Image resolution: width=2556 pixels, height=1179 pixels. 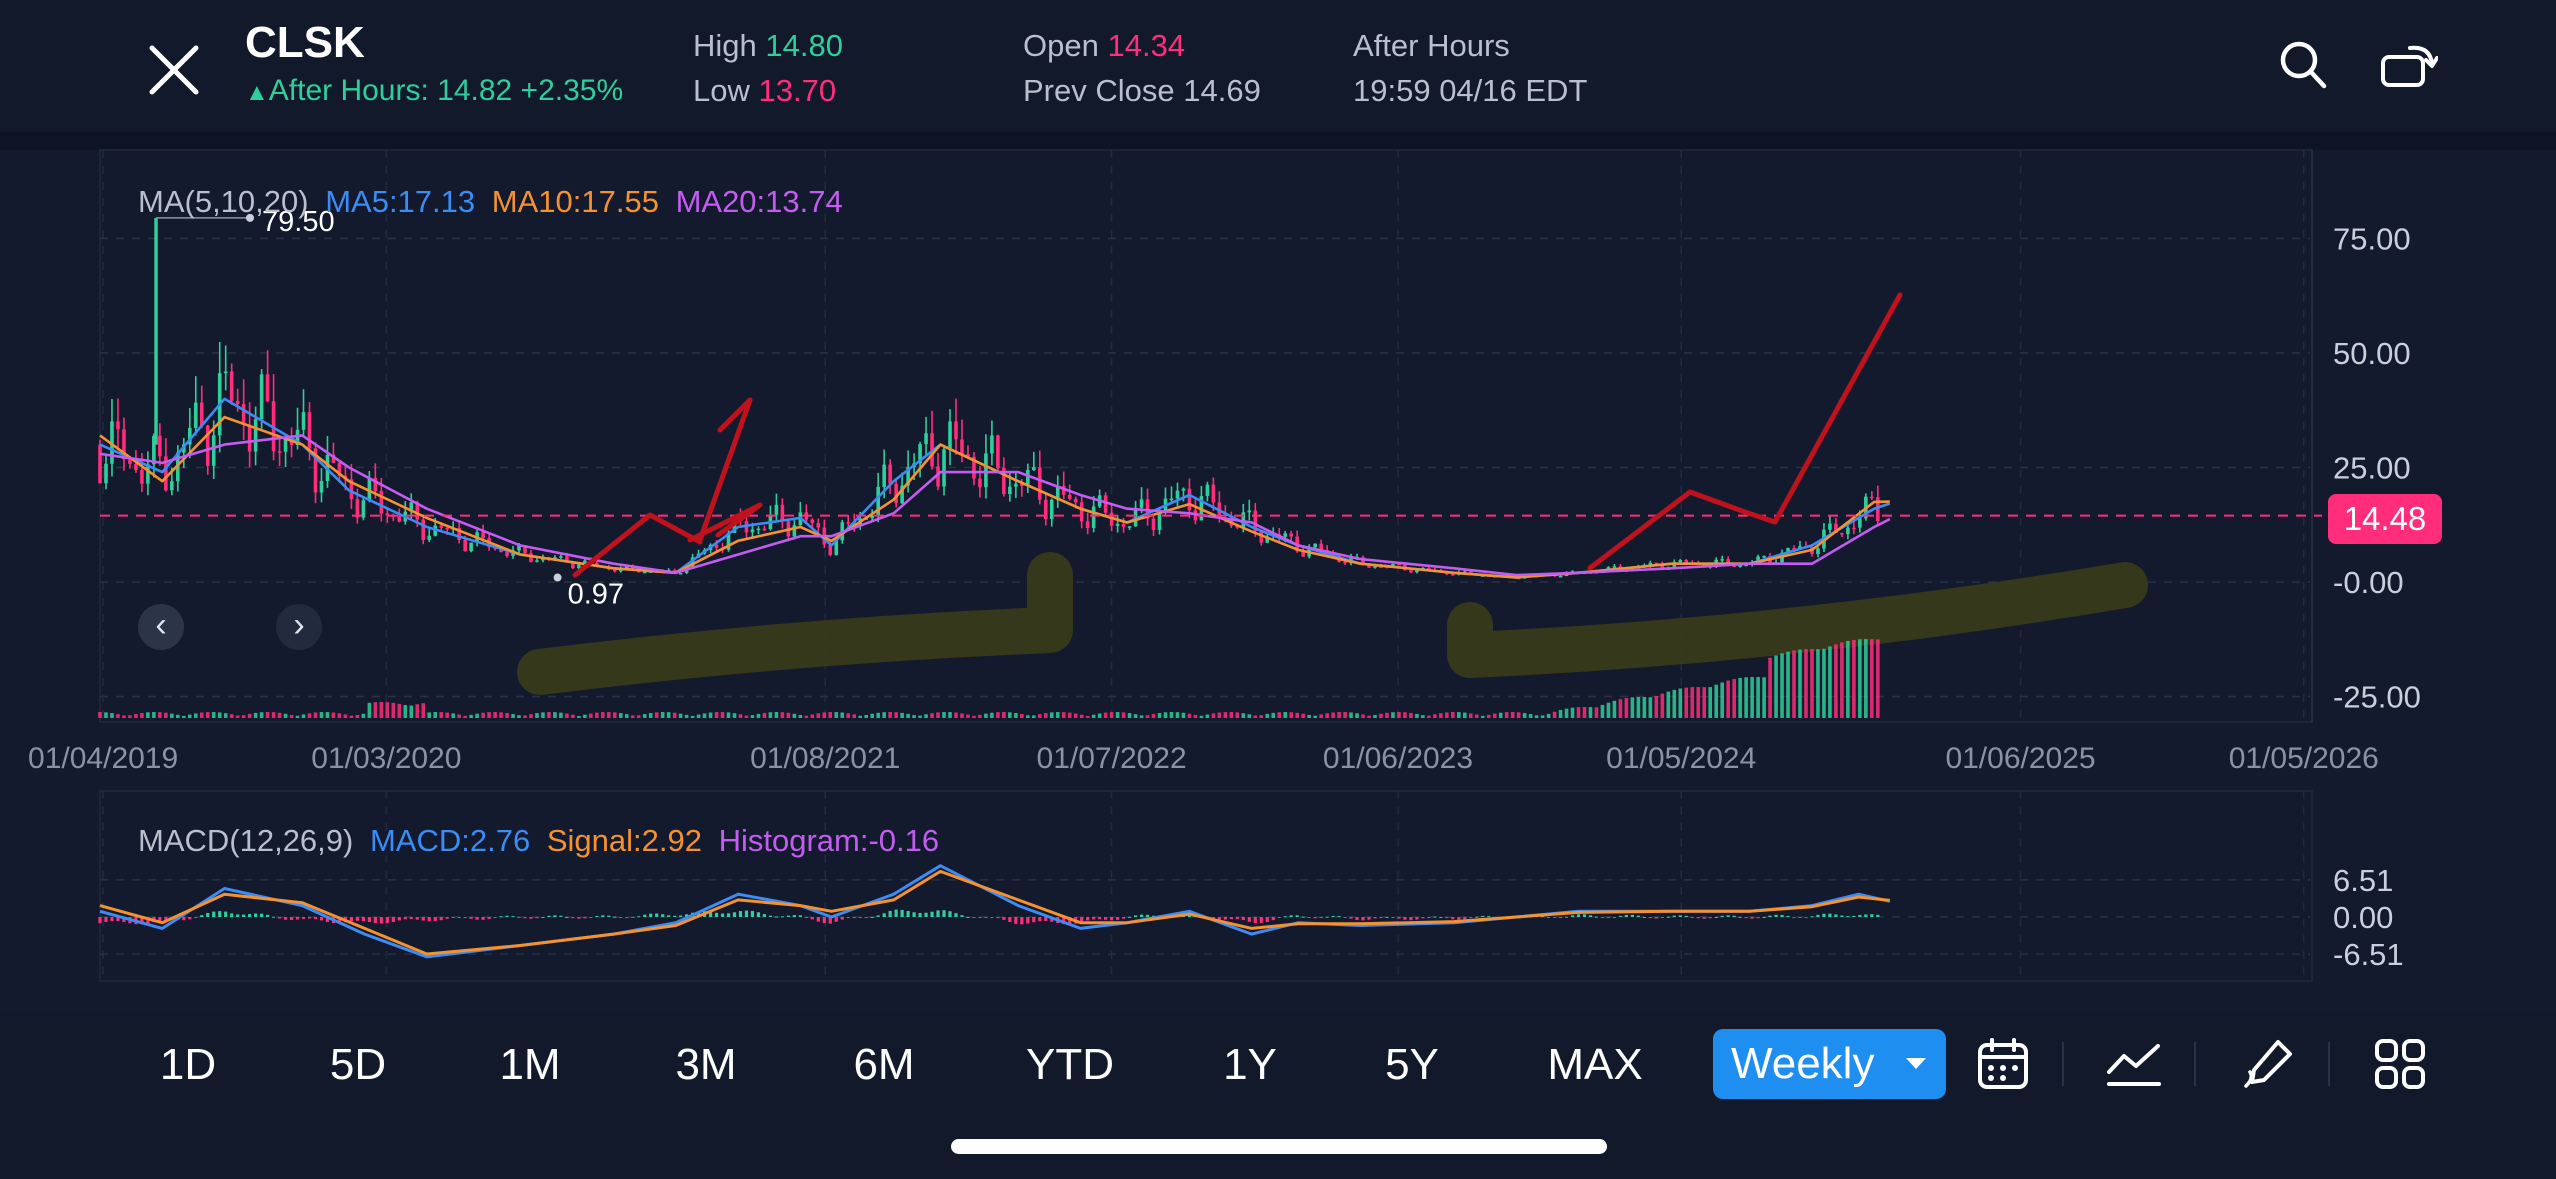 What do you see at coordinates (1470, 90) in the screenshot?
I see `session-time: 19:59 04/16 EDT` at bounding box center [1470, 90].